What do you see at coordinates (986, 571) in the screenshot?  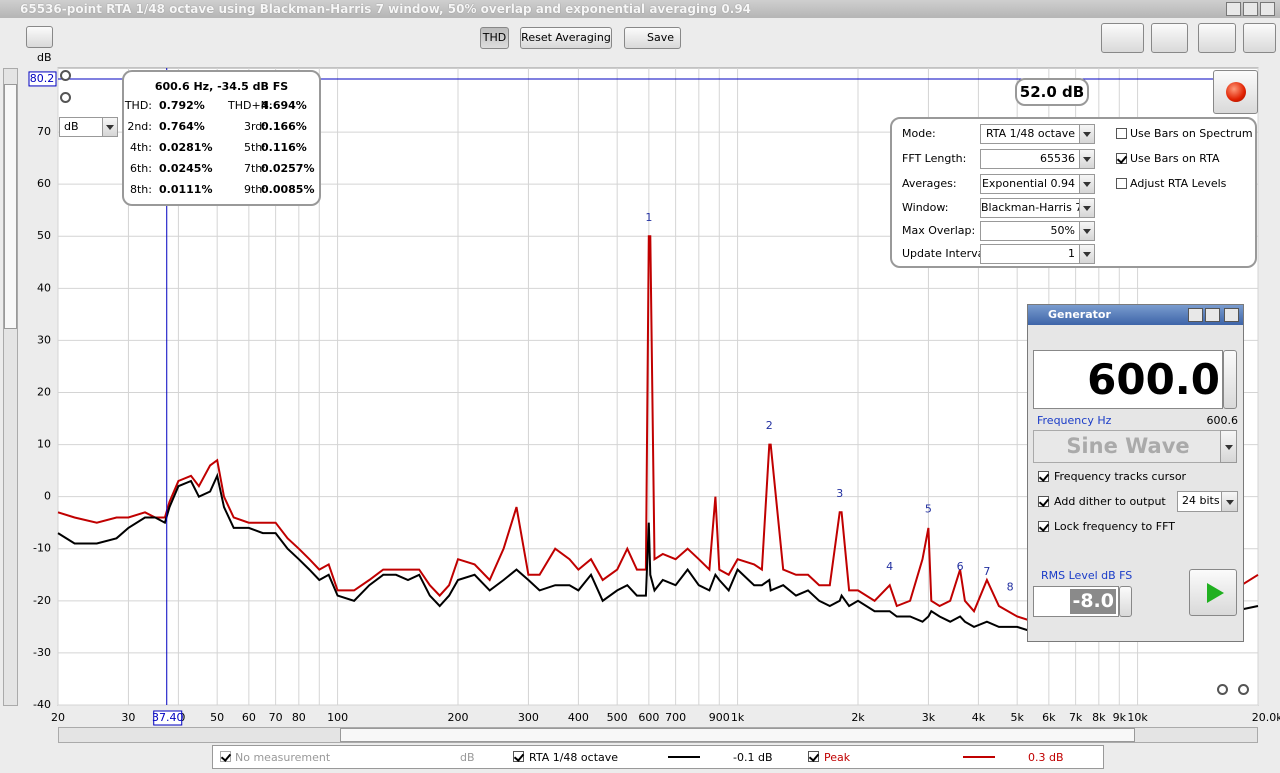 I see `harmonic-marker: 7` at bounding box center [986, 571].